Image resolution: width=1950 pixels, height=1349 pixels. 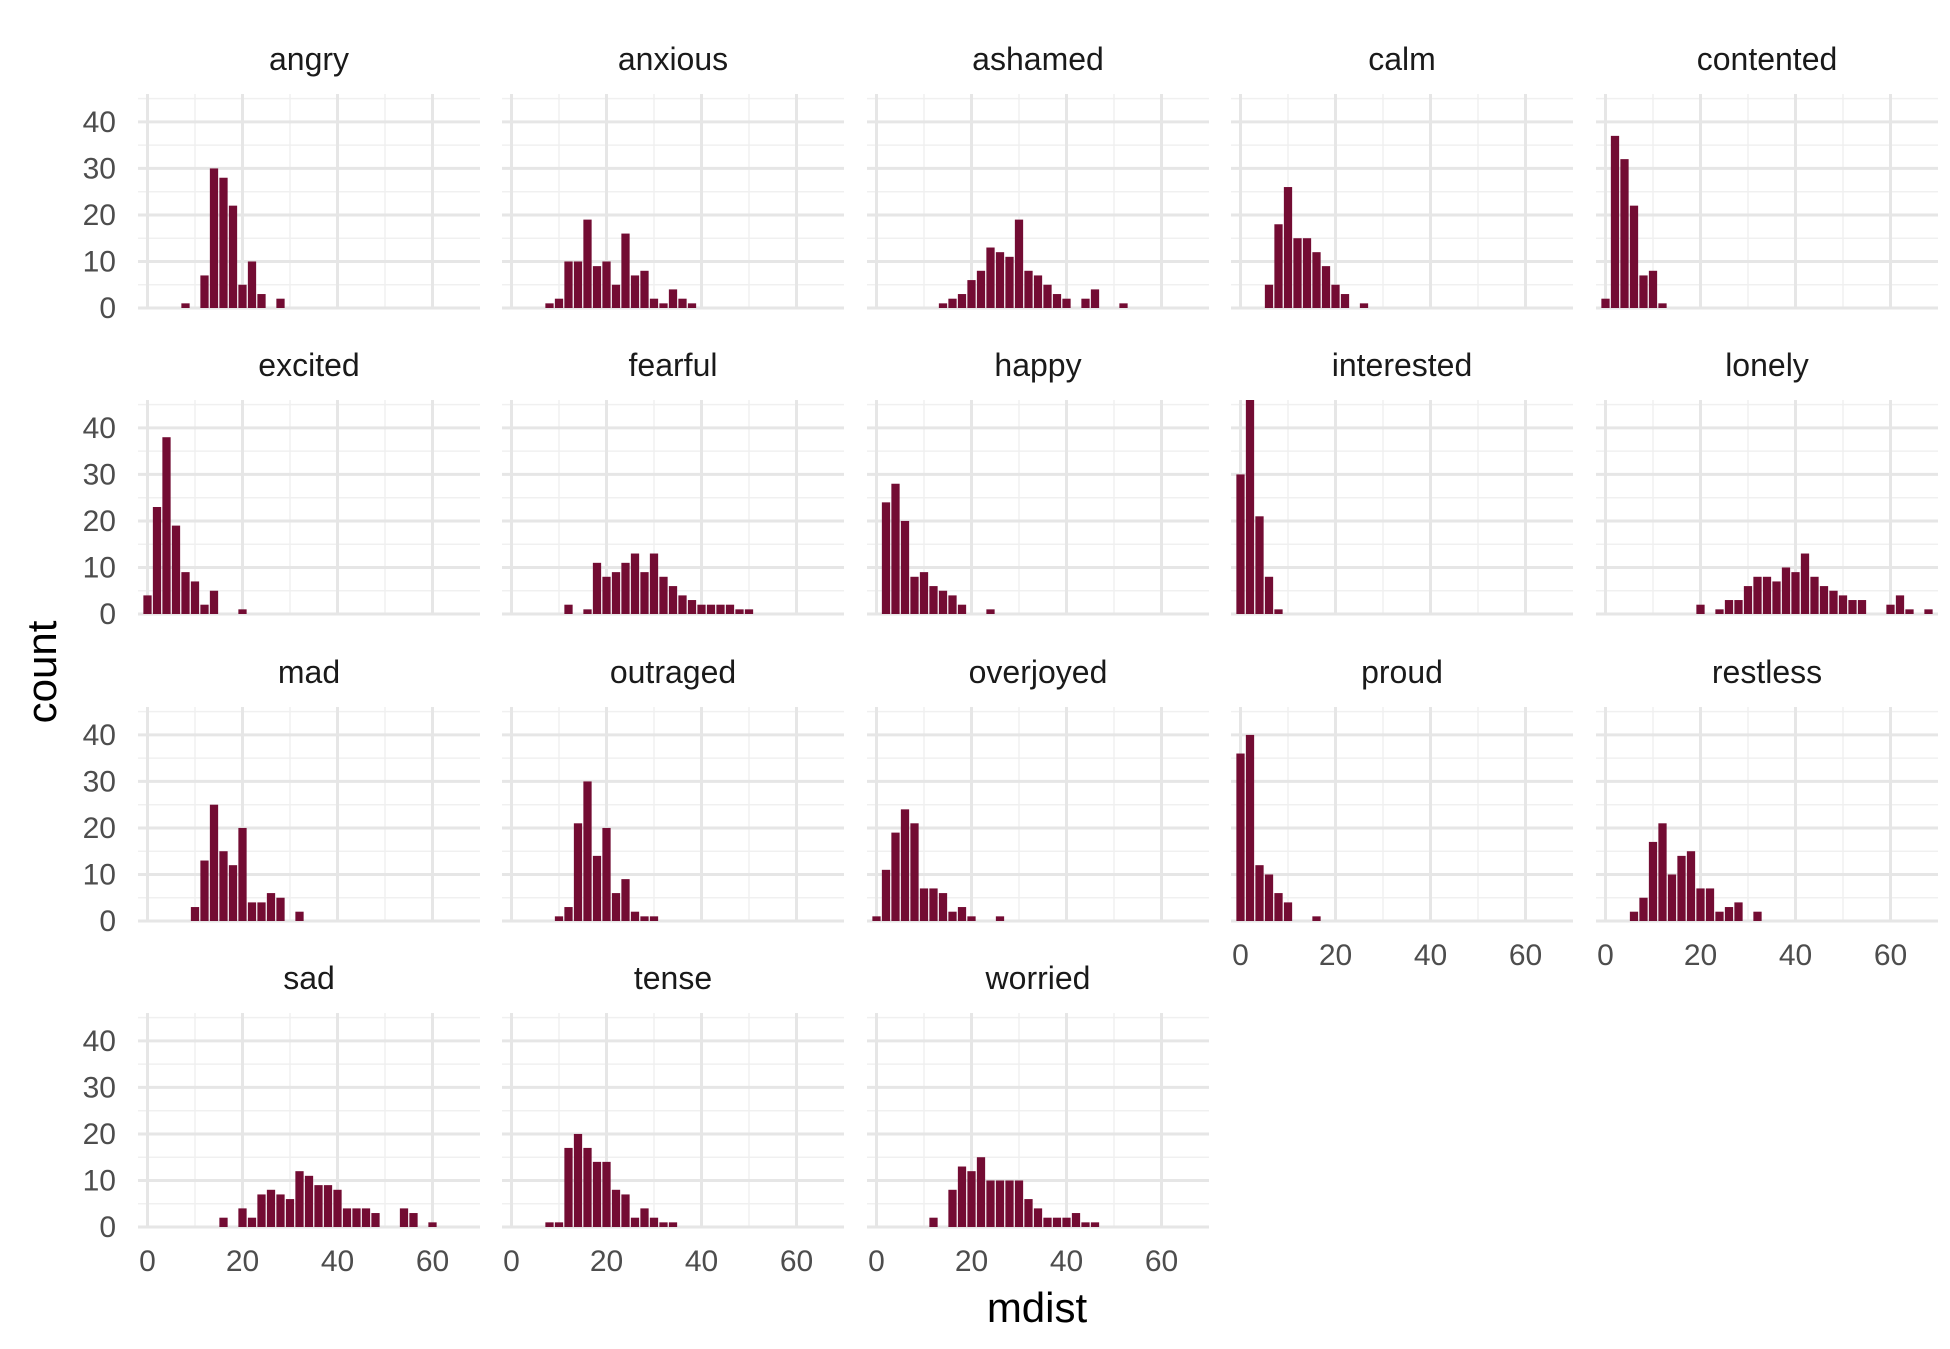 I want to click on facet-panel-ashamed: ashamed, so click(x=1038, y=175).